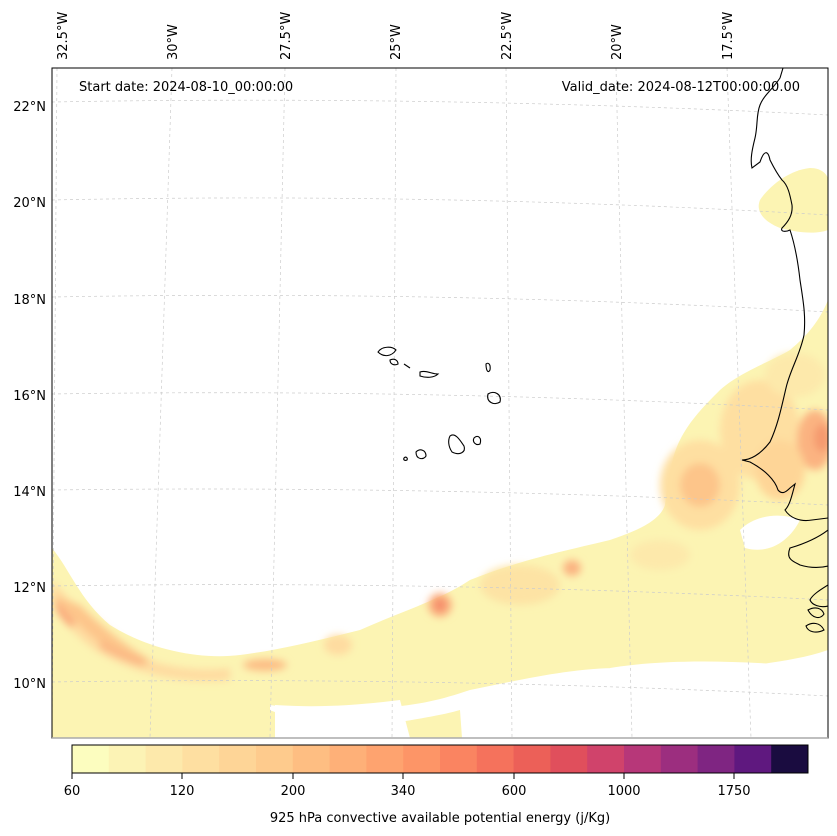 The height and width of the screenshot is (836, 837). What do you see at coordinates (617, 42) in the screenshot?
I see `lon-label-20w: 20°W` at bounding box center [617, 42].